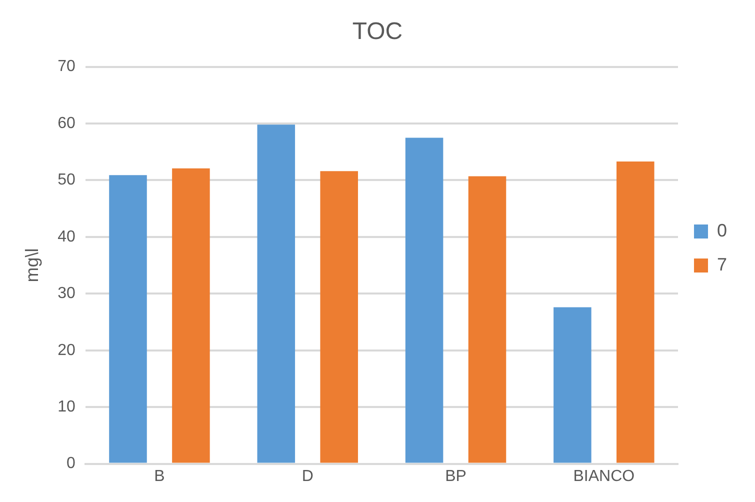 This screenshot has width=755, height=502. Describe the element at coordinates (67, 180) in the screenshot. I see `y-tick-label: 50` at that location.